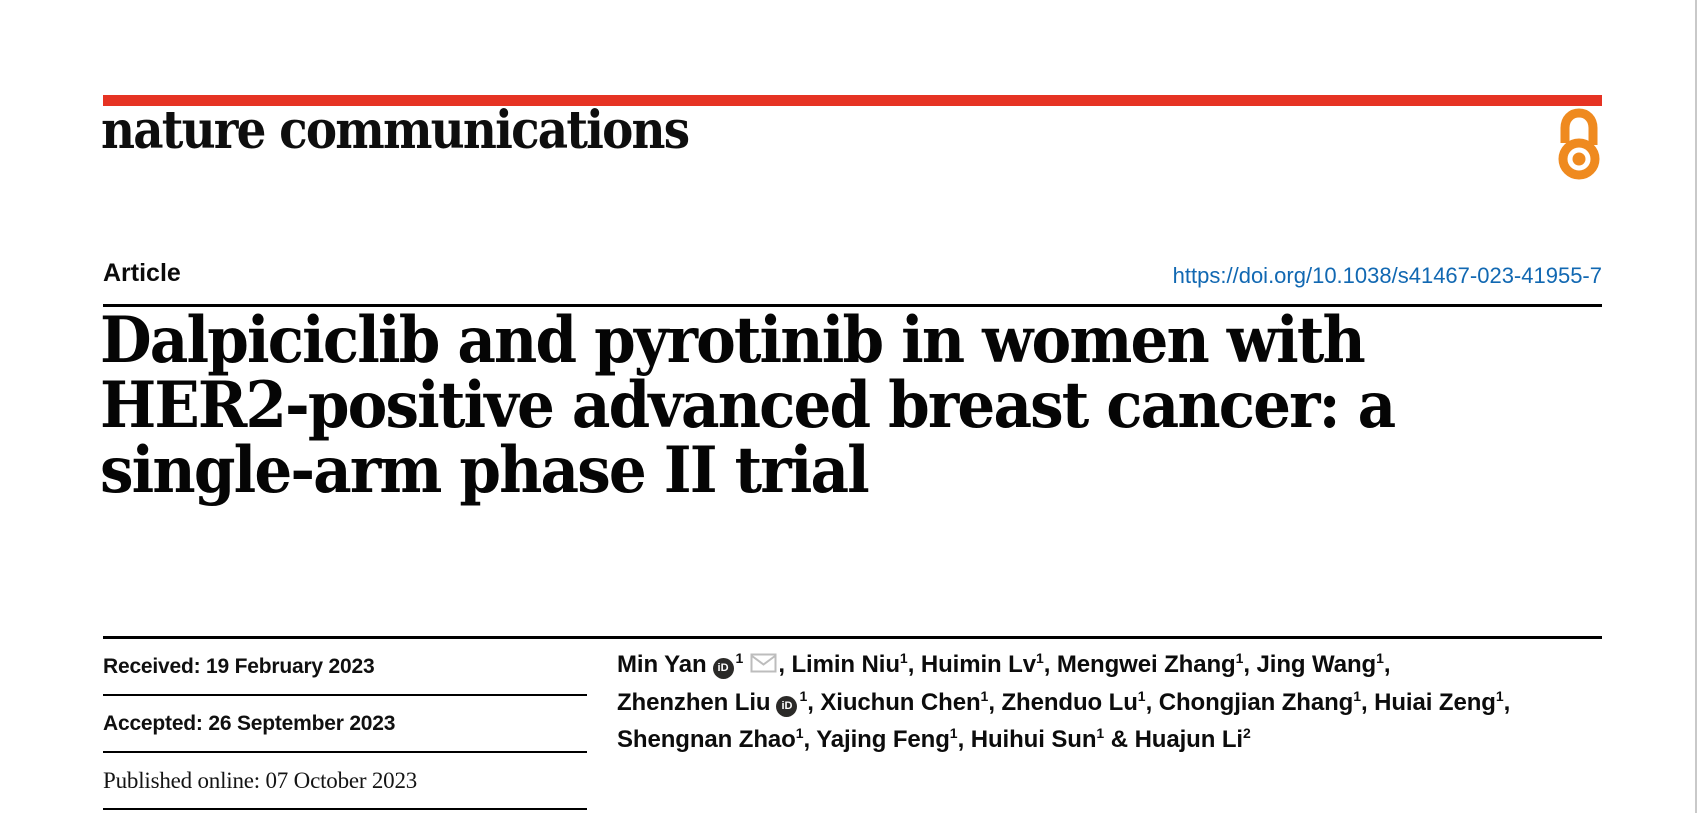  I want to click on author-name: Huihui Sun, so click(1033, 739).